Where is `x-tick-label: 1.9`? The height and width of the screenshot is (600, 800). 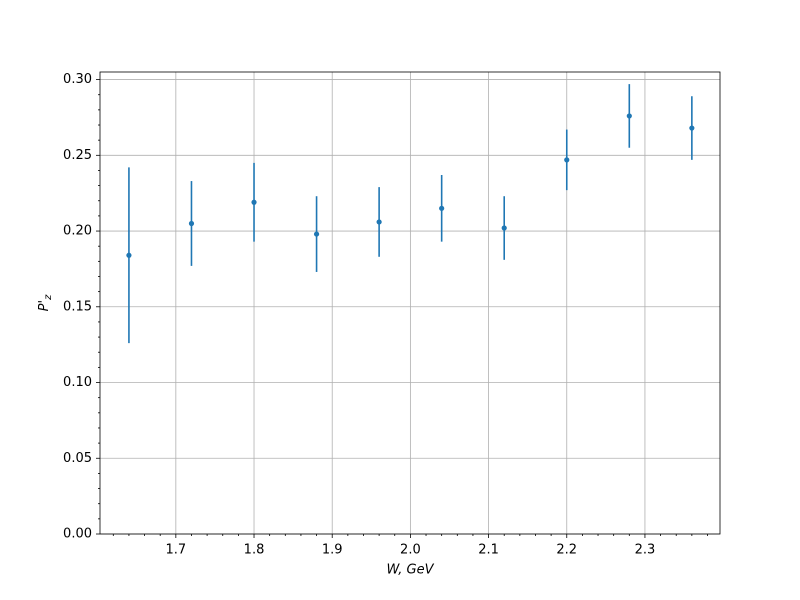
x-tick-label: 1.9 is located at coordinates (332, 550).